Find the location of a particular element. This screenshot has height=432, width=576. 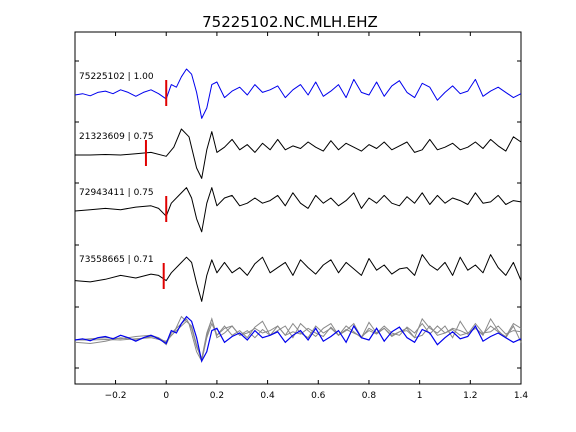

overlay-reference-trace is located at coordinates (298, 339).